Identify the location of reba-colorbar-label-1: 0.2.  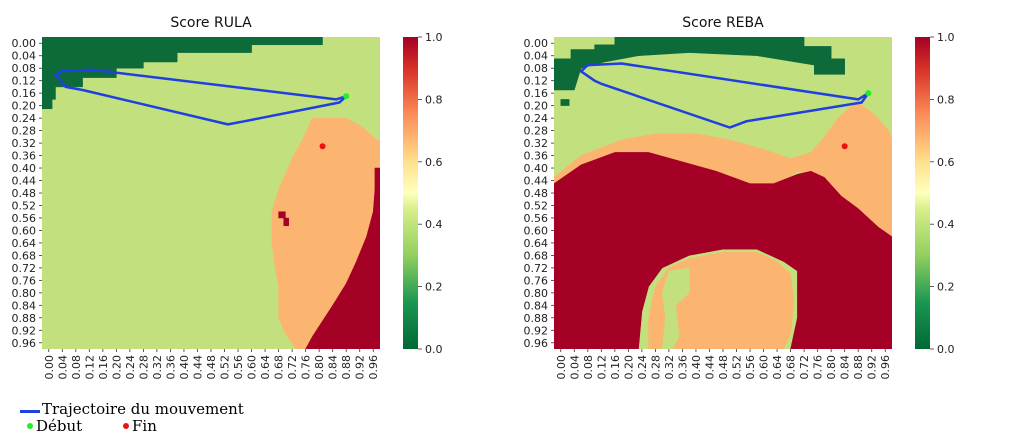
(946, 287).